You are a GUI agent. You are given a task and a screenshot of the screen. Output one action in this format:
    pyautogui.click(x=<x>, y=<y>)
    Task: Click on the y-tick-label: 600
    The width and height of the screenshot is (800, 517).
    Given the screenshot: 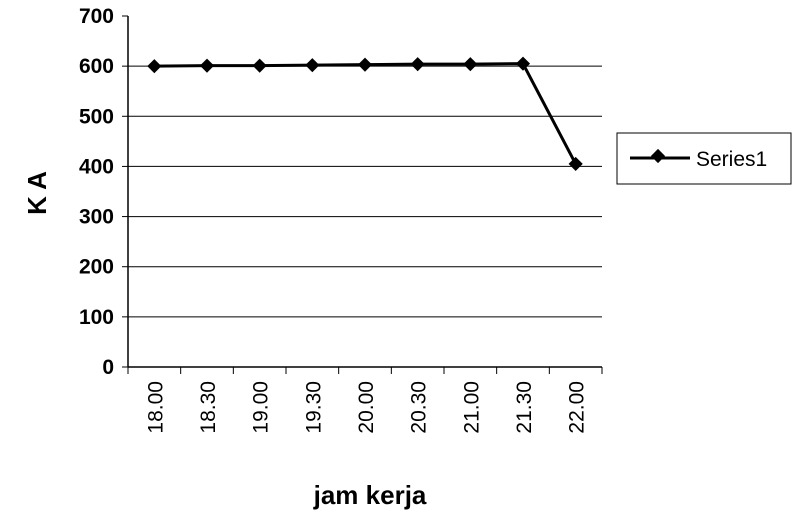 What is the action you would take?
    pyautogui.click(x=96, y=66)
    